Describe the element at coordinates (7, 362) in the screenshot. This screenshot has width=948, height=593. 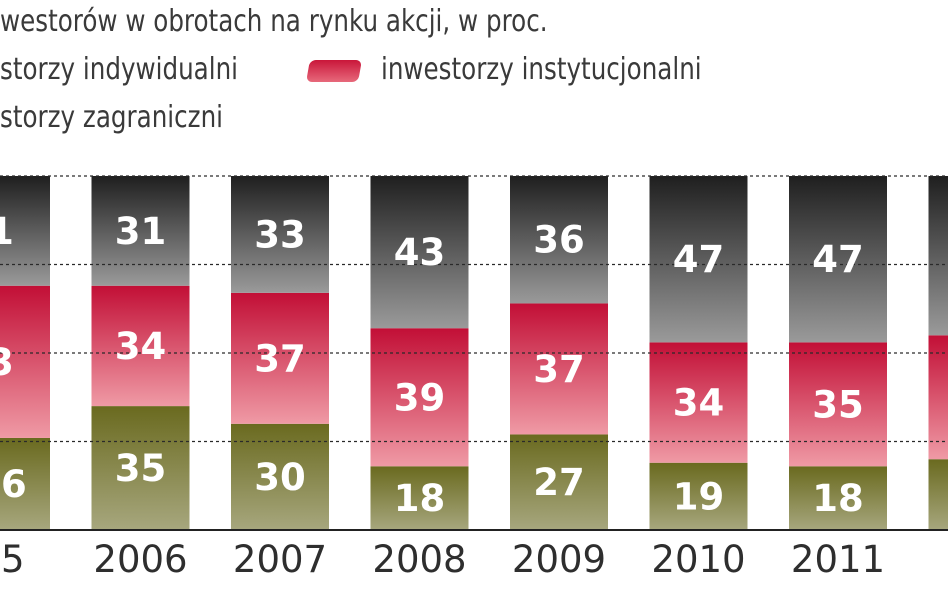
I see `value-label-institutional: 3` at that location.